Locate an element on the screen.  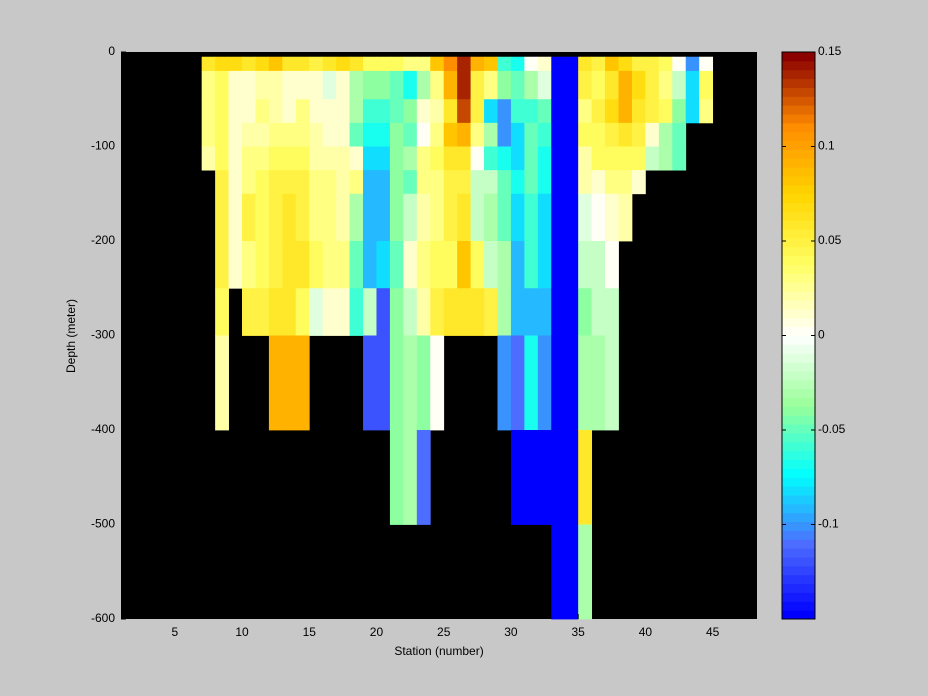
x-tick-label: 45 is located at coordinates (713, 632).